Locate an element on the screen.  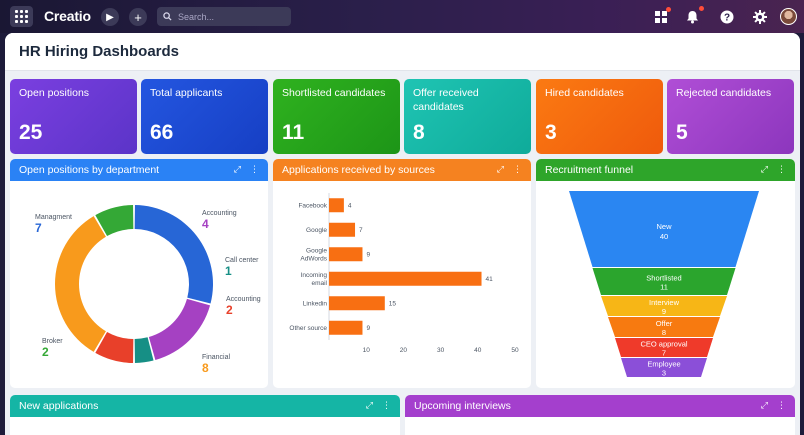
card-header: Open positions by department ⤢ ⋮ is located at coordinates (139, 170).